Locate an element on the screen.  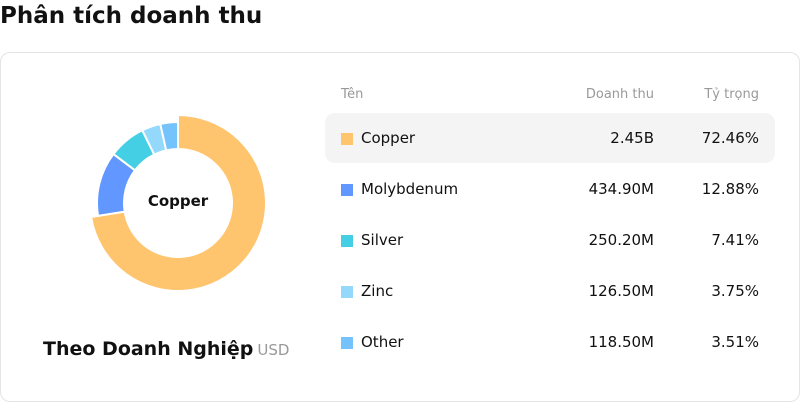
row-name: Silver is located at coordinates (382, 240).